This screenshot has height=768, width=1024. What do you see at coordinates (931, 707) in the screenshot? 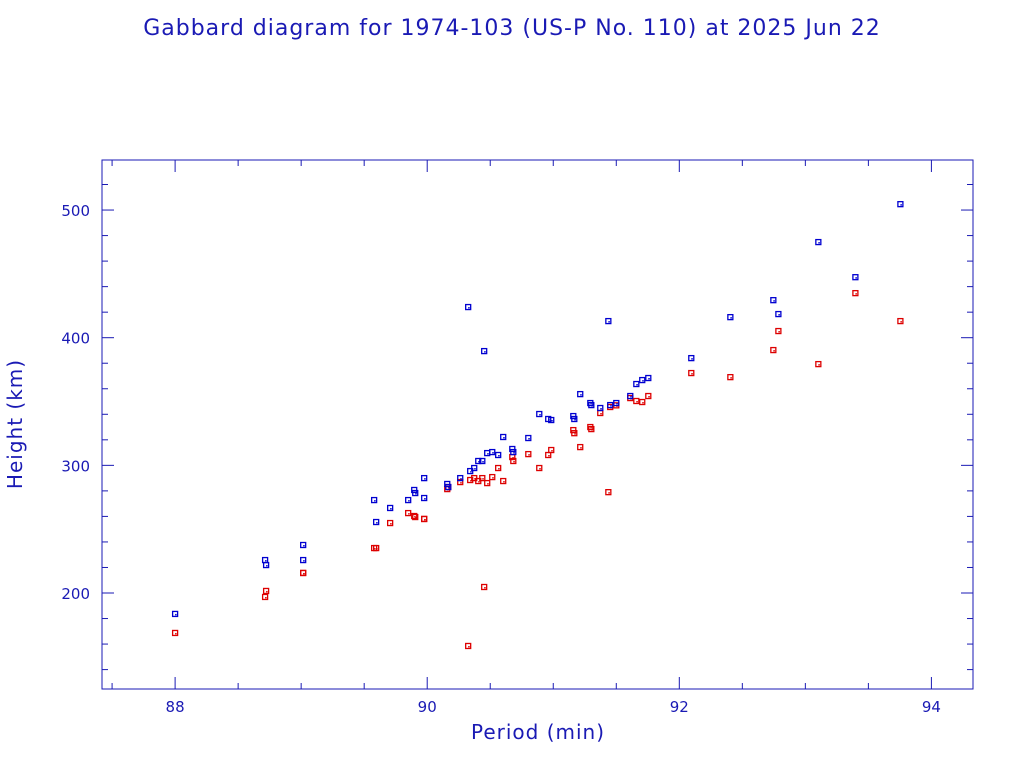
I see `x-tick-label: 94` at bounding box center [931, 707].